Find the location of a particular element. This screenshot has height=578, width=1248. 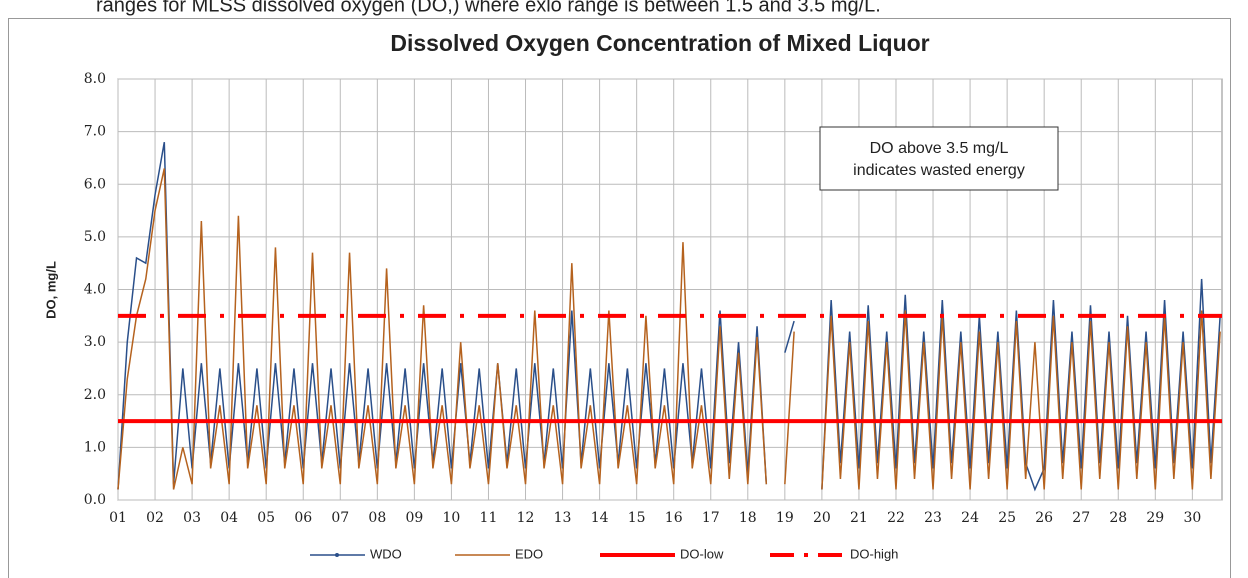

x-tick-label: 27 is located at coordinates (1081, 518).